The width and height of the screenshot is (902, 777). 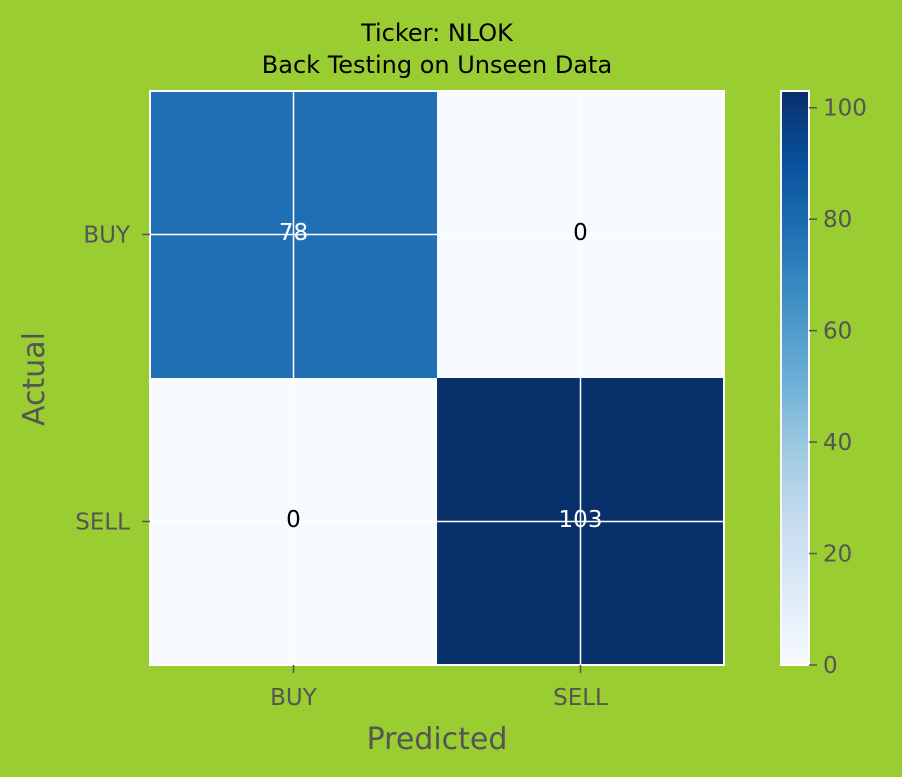 I want to click on y-tick-label: SELL, so click(x=102, y=523).